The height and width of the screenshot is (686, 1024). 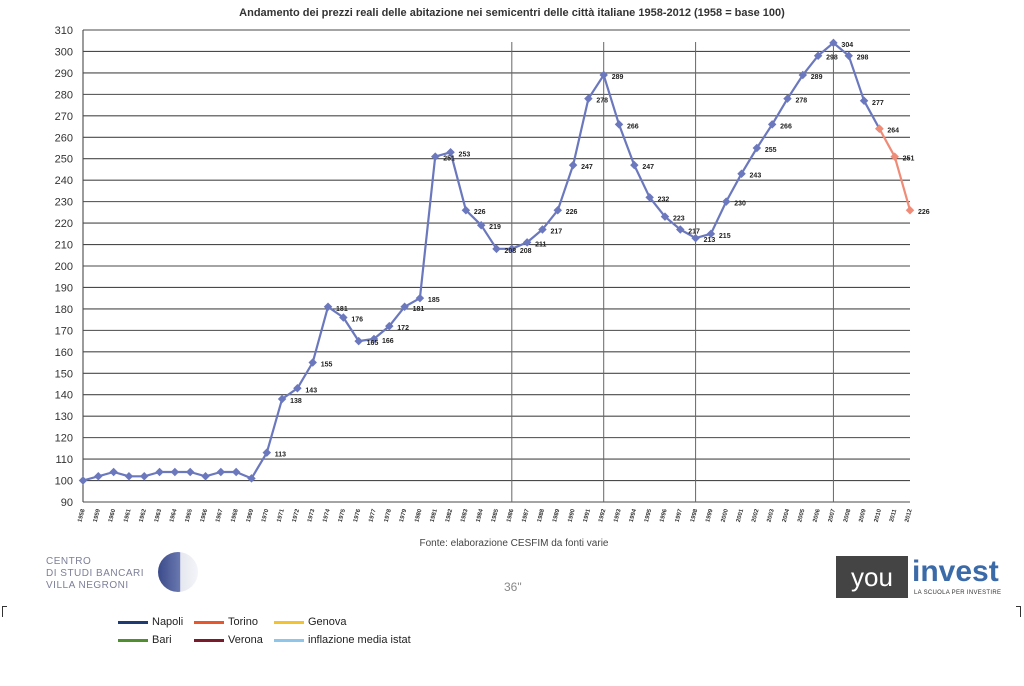 What do you see at coordinates (64, 117) in the screenshot?
I see `y-tick-label: 270` at bounding box center [64, 117].